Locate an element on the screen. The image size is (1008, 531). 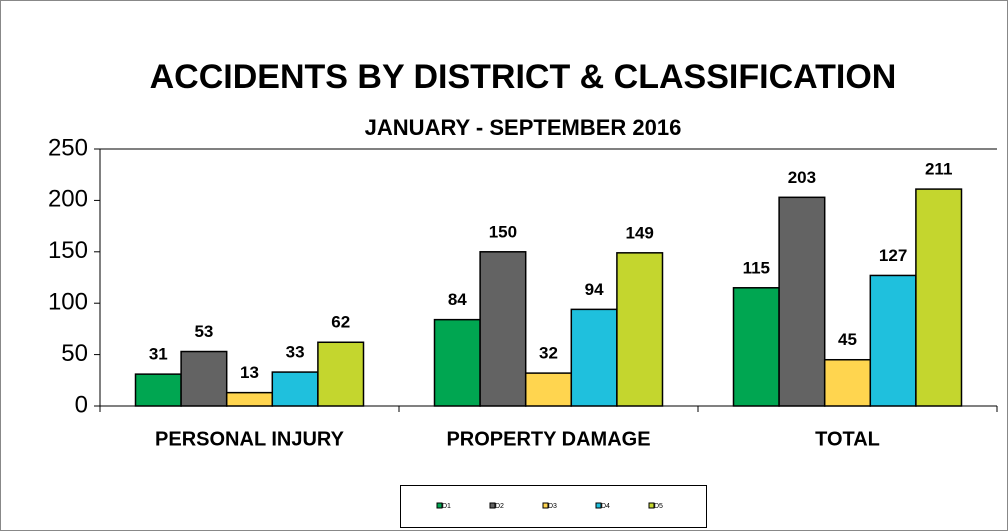
value-label: 31 is located at coordinates (158, 354).